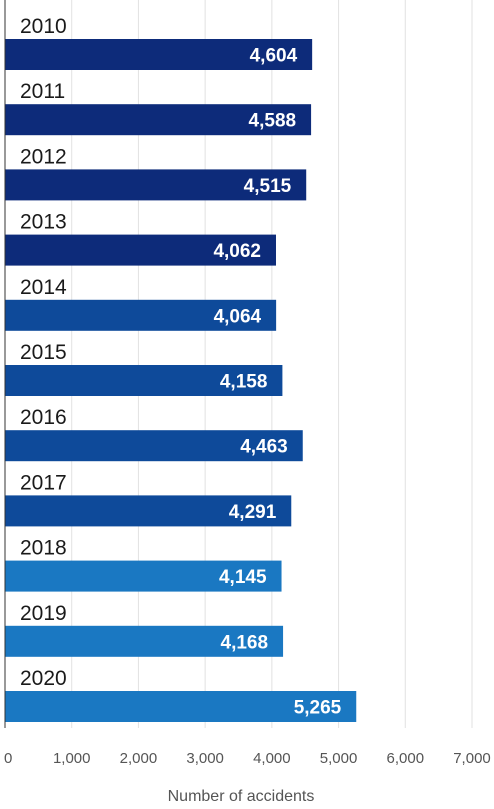 This screenshot has width=494, height=809. I want to click on x-tick-label: 6,000, so click(406, 758).